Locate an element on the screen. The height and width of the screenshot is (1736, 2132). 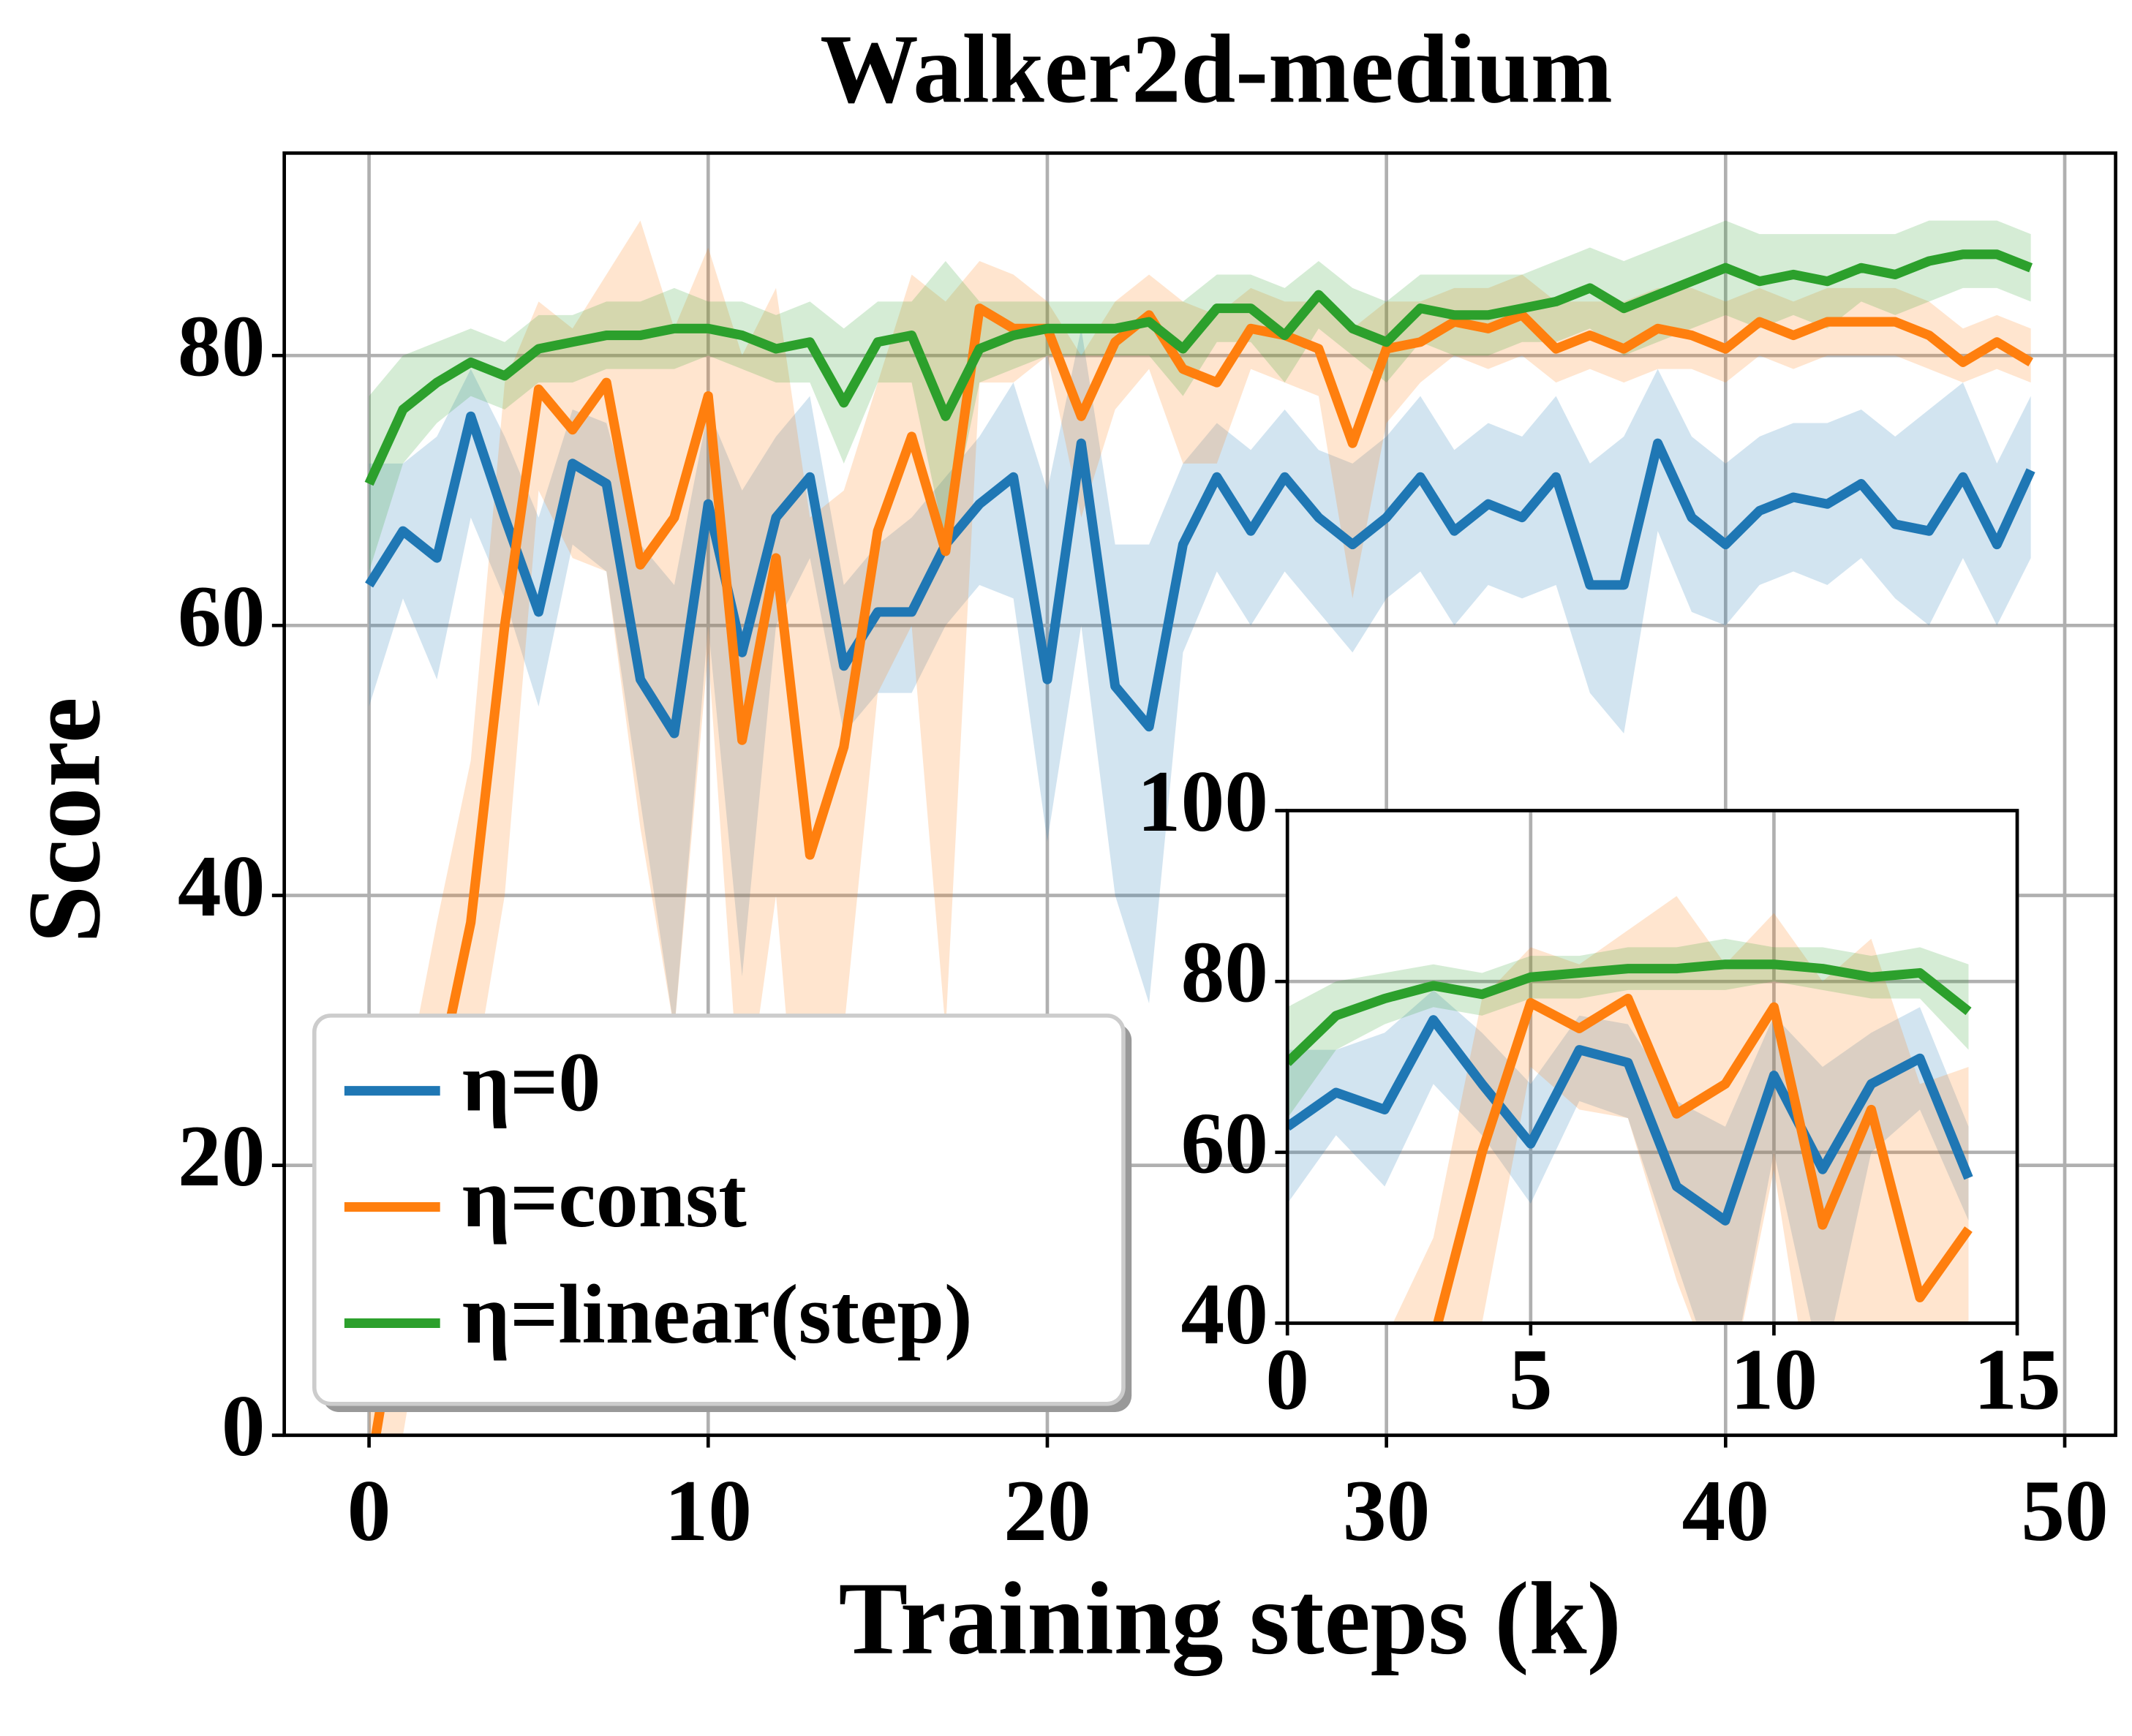
legend-label: η=0 is located at coordinates (531, 1082).